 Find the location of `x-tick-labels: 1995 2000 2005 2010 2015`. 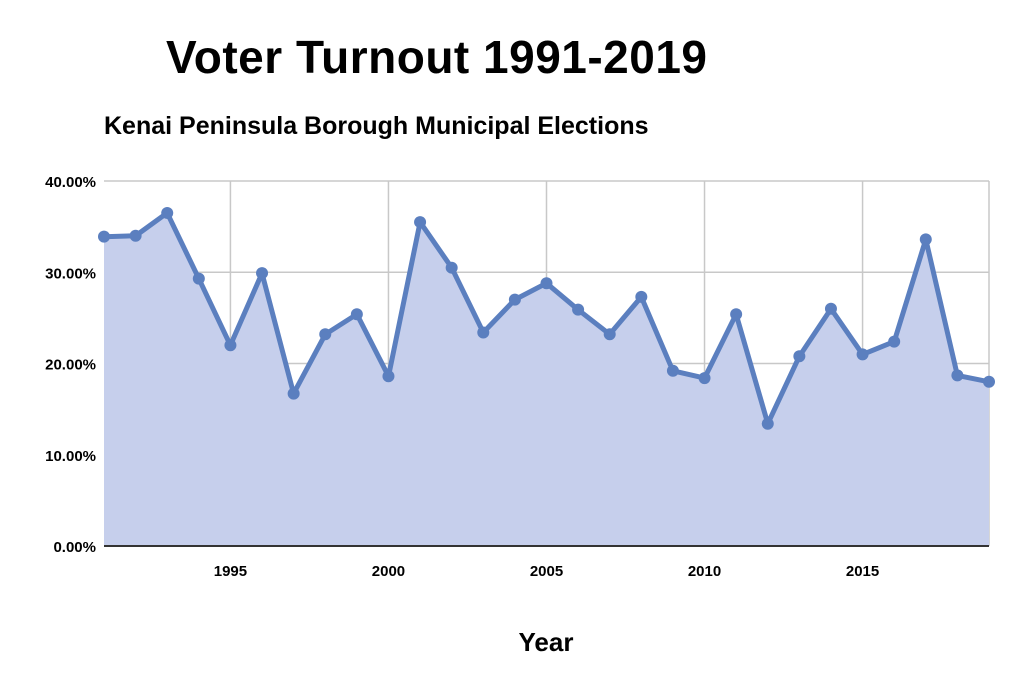

x-tick-labels: 1995 2000 2005 2010 2015 is located at coordinates (547, 571).